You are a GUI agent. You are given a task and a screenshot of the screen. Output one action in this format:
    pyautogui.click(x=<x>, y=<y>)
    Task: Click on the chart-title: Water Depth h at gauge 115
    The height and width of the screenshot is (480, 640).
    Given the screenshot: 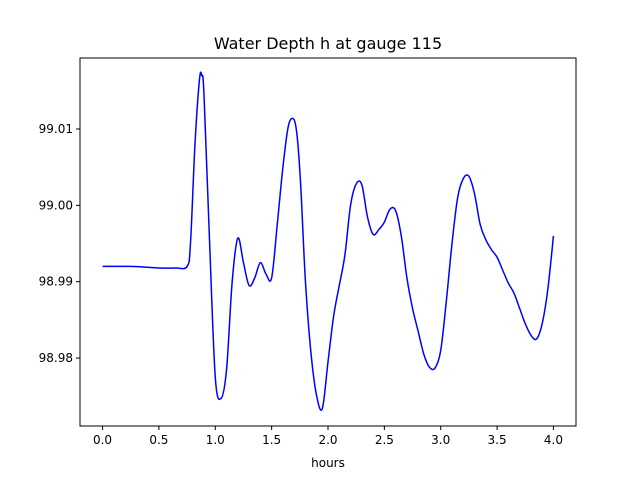 What is the action you would take?
    pyautogui.click(x=328, y=43)
    